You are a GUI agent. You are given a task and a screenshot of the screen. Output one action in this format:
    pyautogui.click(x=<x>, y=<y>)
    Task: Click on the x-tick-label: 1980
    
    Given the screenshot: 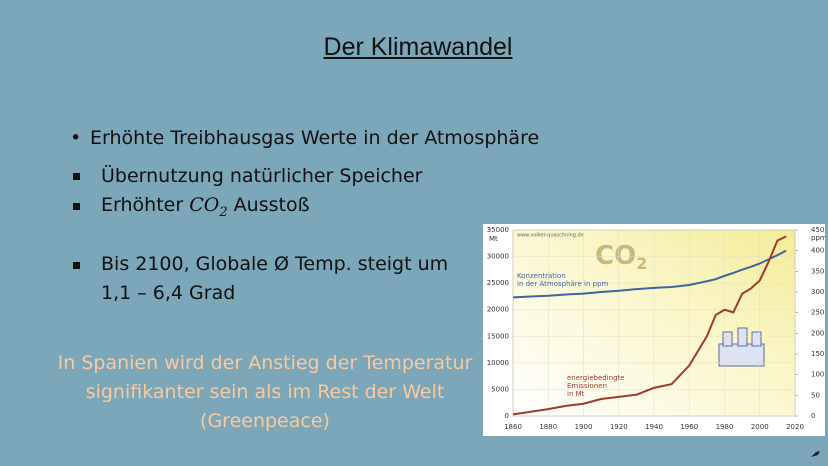 What is the action you would take?
    pyautogui.click(x=725, y=427)
    